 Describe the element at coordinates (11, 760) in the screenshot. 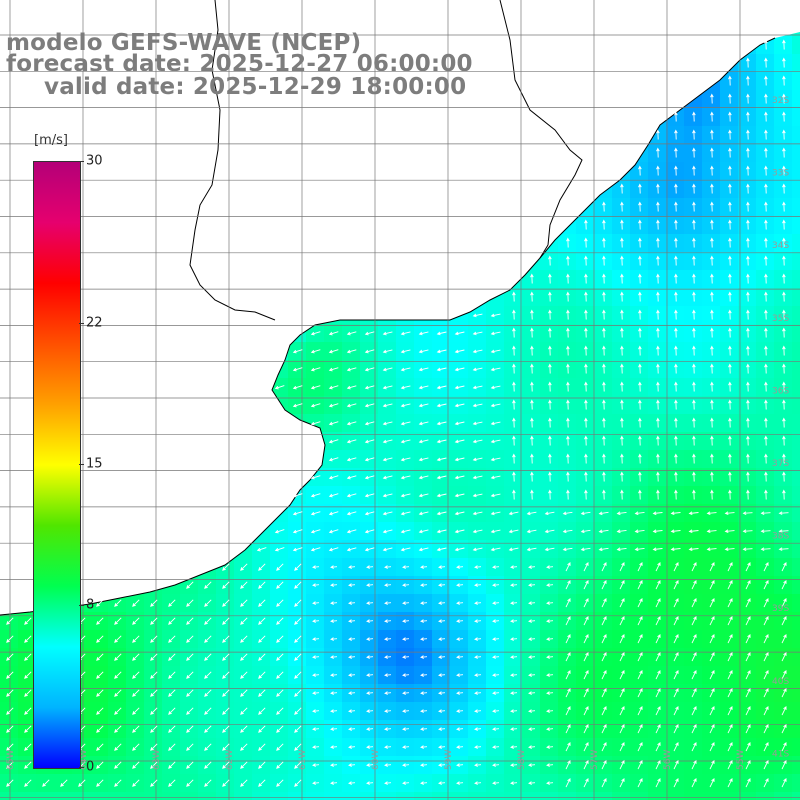

I see `longitude-label: 65W` at that location.